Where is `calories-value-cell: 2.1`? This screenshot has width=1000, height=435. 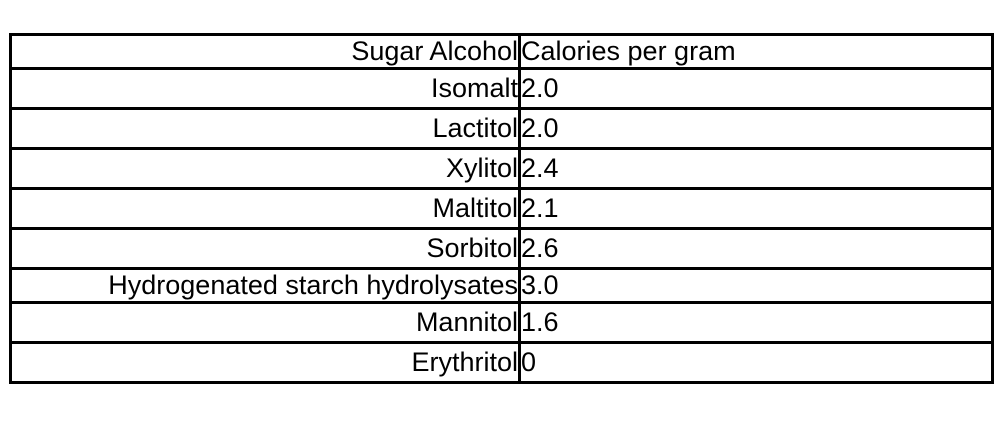
calories-value-cell: 2.1 is located at coordinates (756, 209).